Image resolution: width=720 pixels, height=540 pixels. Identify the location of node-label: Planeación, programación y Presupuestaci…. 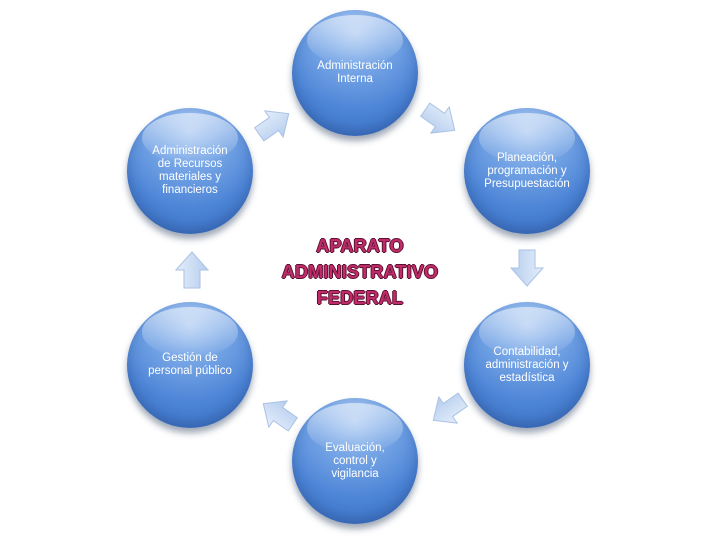
(527, 170).